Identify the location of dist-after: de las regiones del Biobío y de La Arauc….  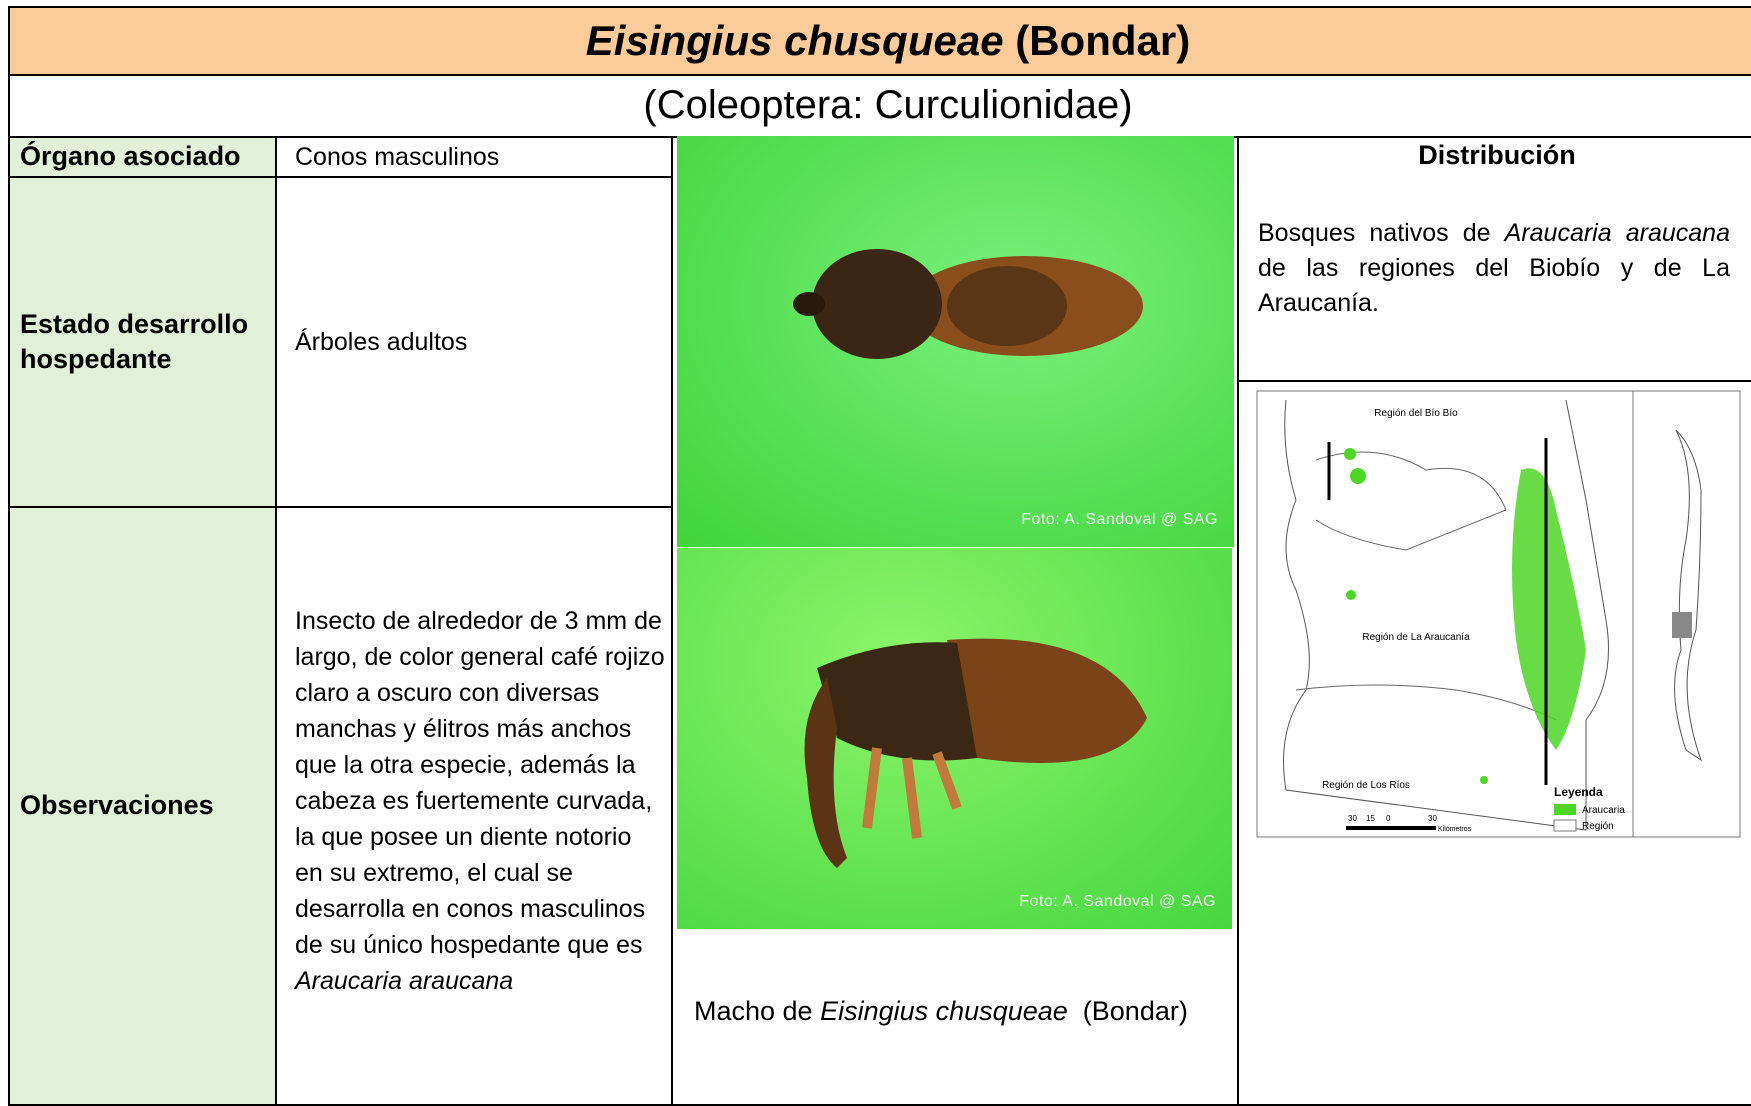
(1494, 285).